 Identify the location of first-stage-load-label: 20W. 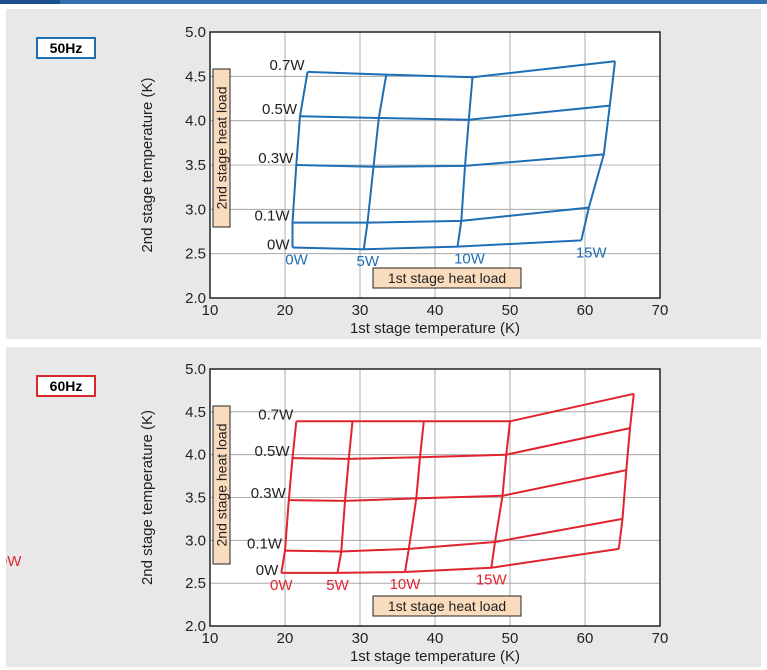
(14, 561).